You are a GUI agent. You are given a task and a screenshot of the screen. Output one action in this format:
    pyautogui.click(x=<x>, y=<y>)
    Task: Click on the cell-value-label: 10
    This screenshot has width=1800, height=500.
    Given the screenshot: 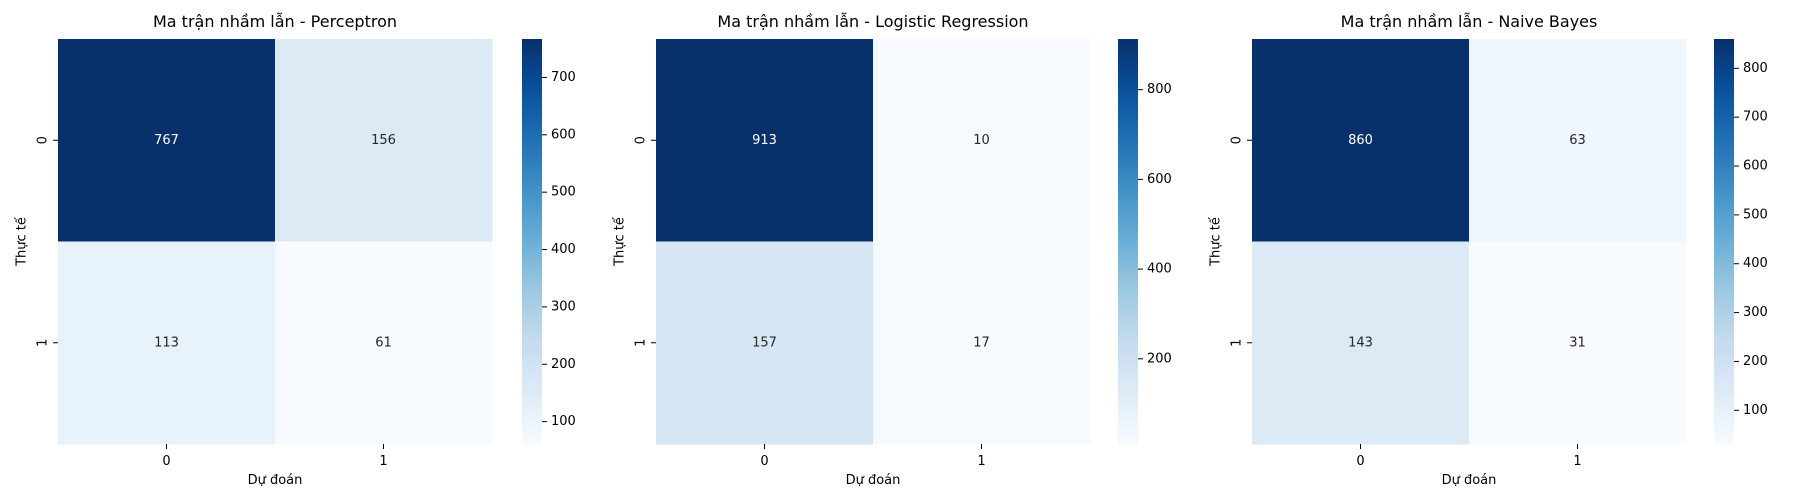 What is the action you would take?
    pyautogui.click(x=981, y=140)
    